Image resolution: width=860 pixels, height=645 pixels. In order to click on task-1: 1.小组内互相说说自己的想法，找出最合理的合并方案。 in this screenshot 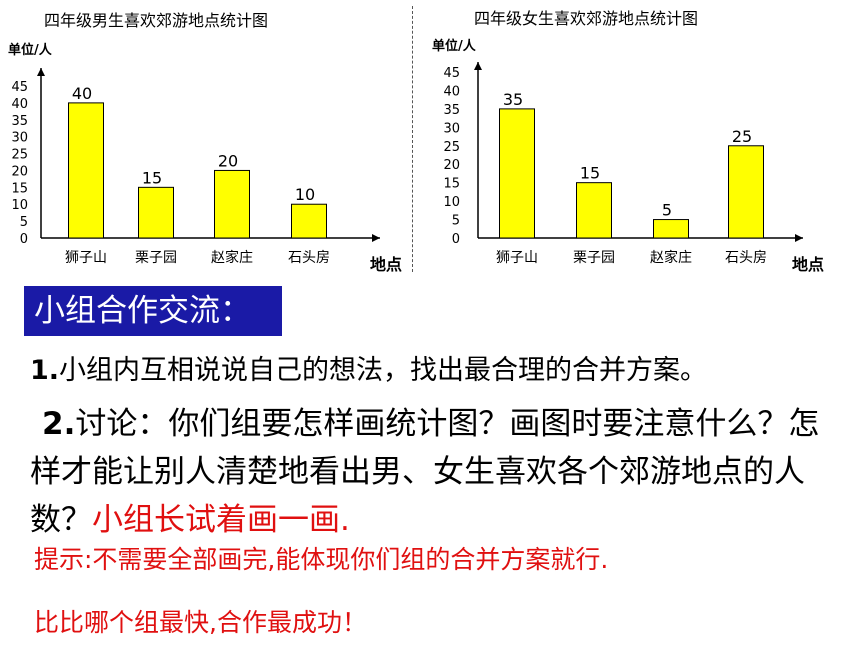, I will do `click(445, 367)`.